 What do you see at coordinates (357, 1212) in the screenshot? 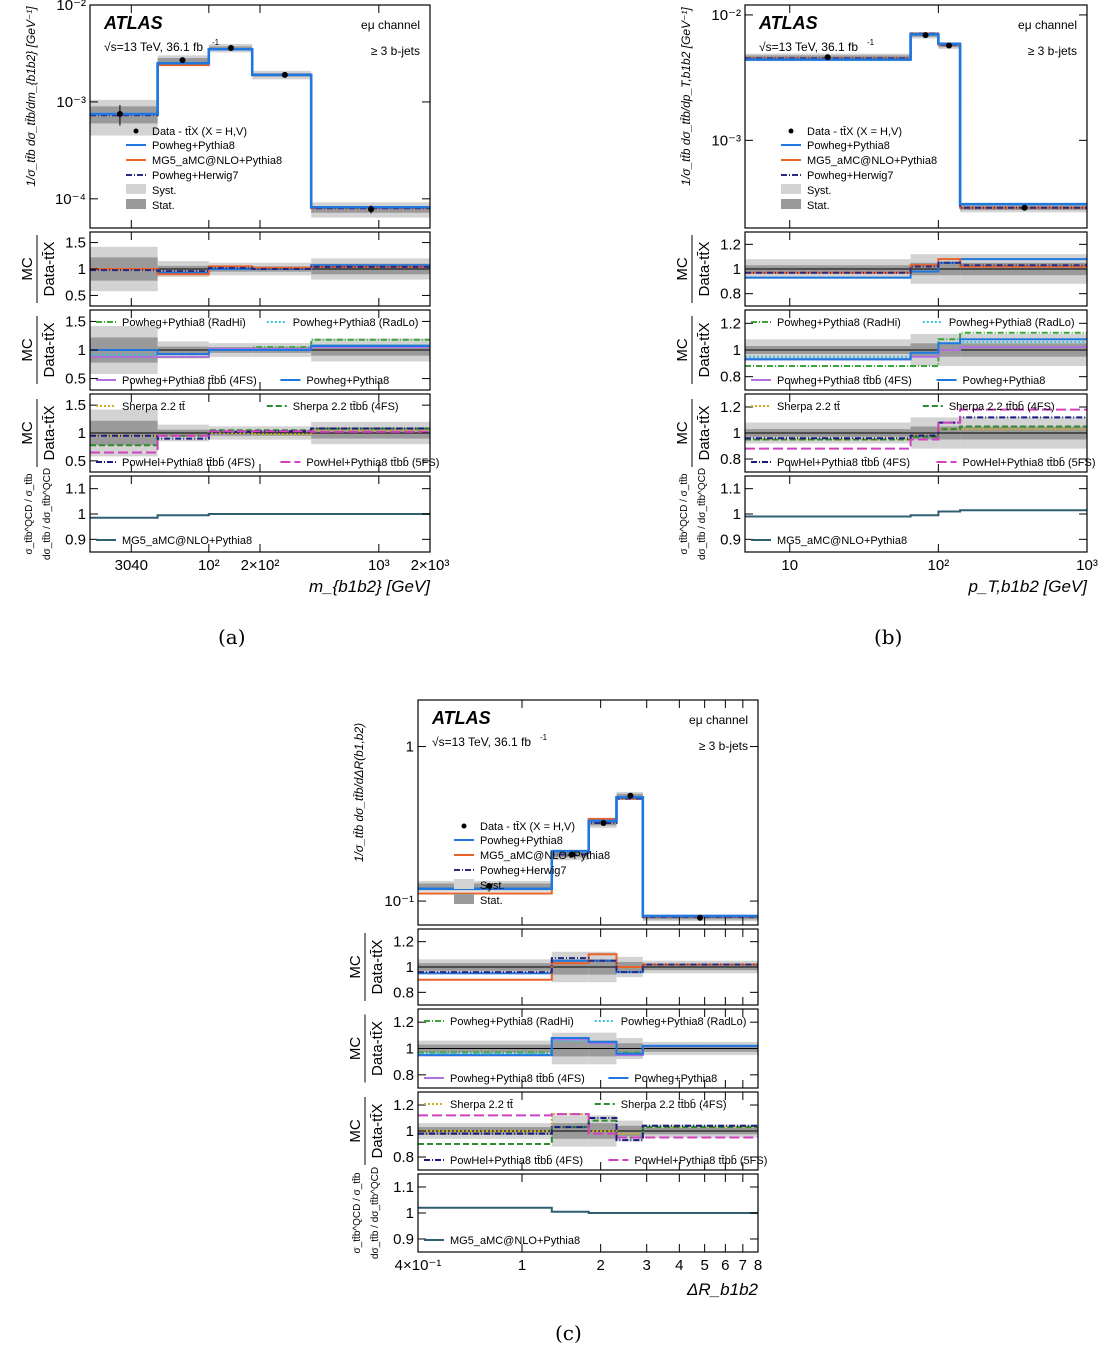
I see `chart2-qcd-ylabel-a: σ_tt̄b^QCD / σ_tt̄b` at bounding box center [357, 1212].